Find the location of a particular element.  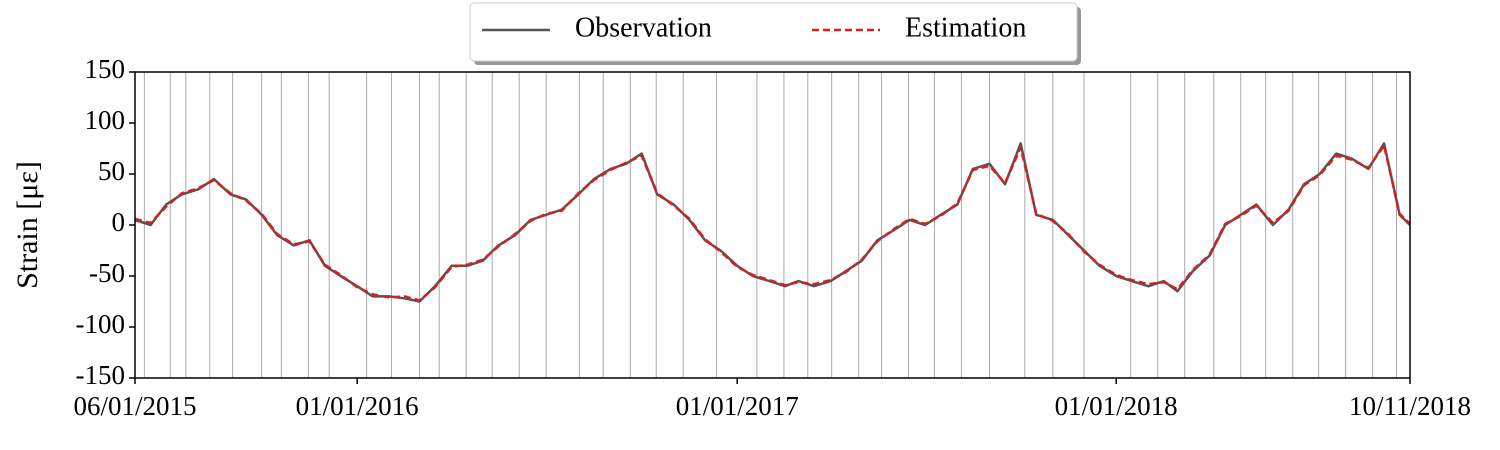

y-tick-label: -150 is located at coordinates (101, 375).